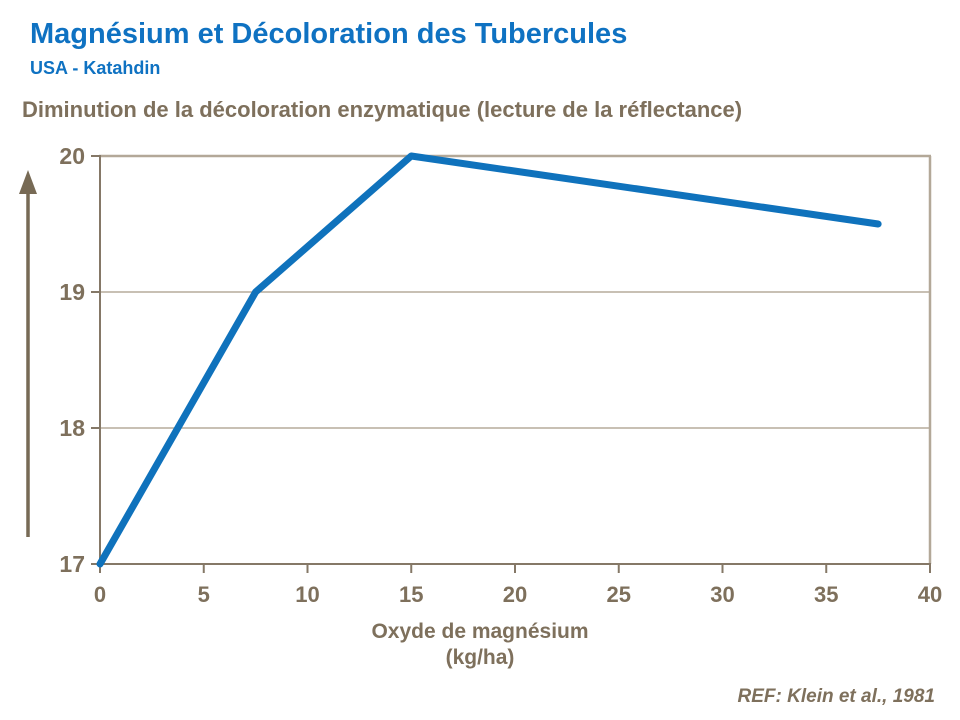 The width and height of the screenshot is (960, 720). What do you see at coordinates (480, 631) in the screenshot?
I see `x-axis-title-line1: Oxyde de magnésium` at bounding box center [480, 631].